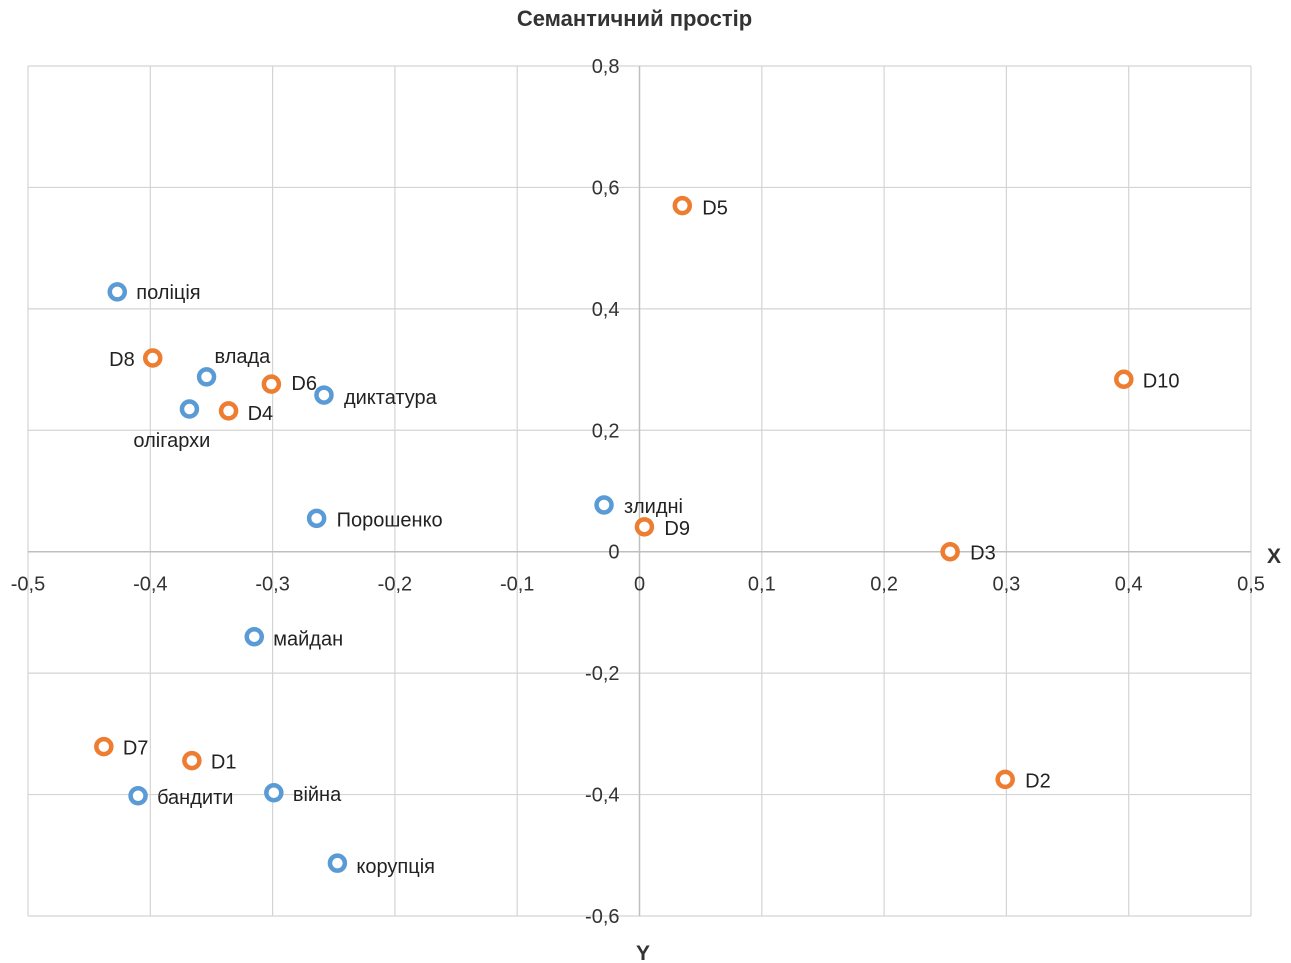  I want to click on point-label: D3, so click(983, 554).